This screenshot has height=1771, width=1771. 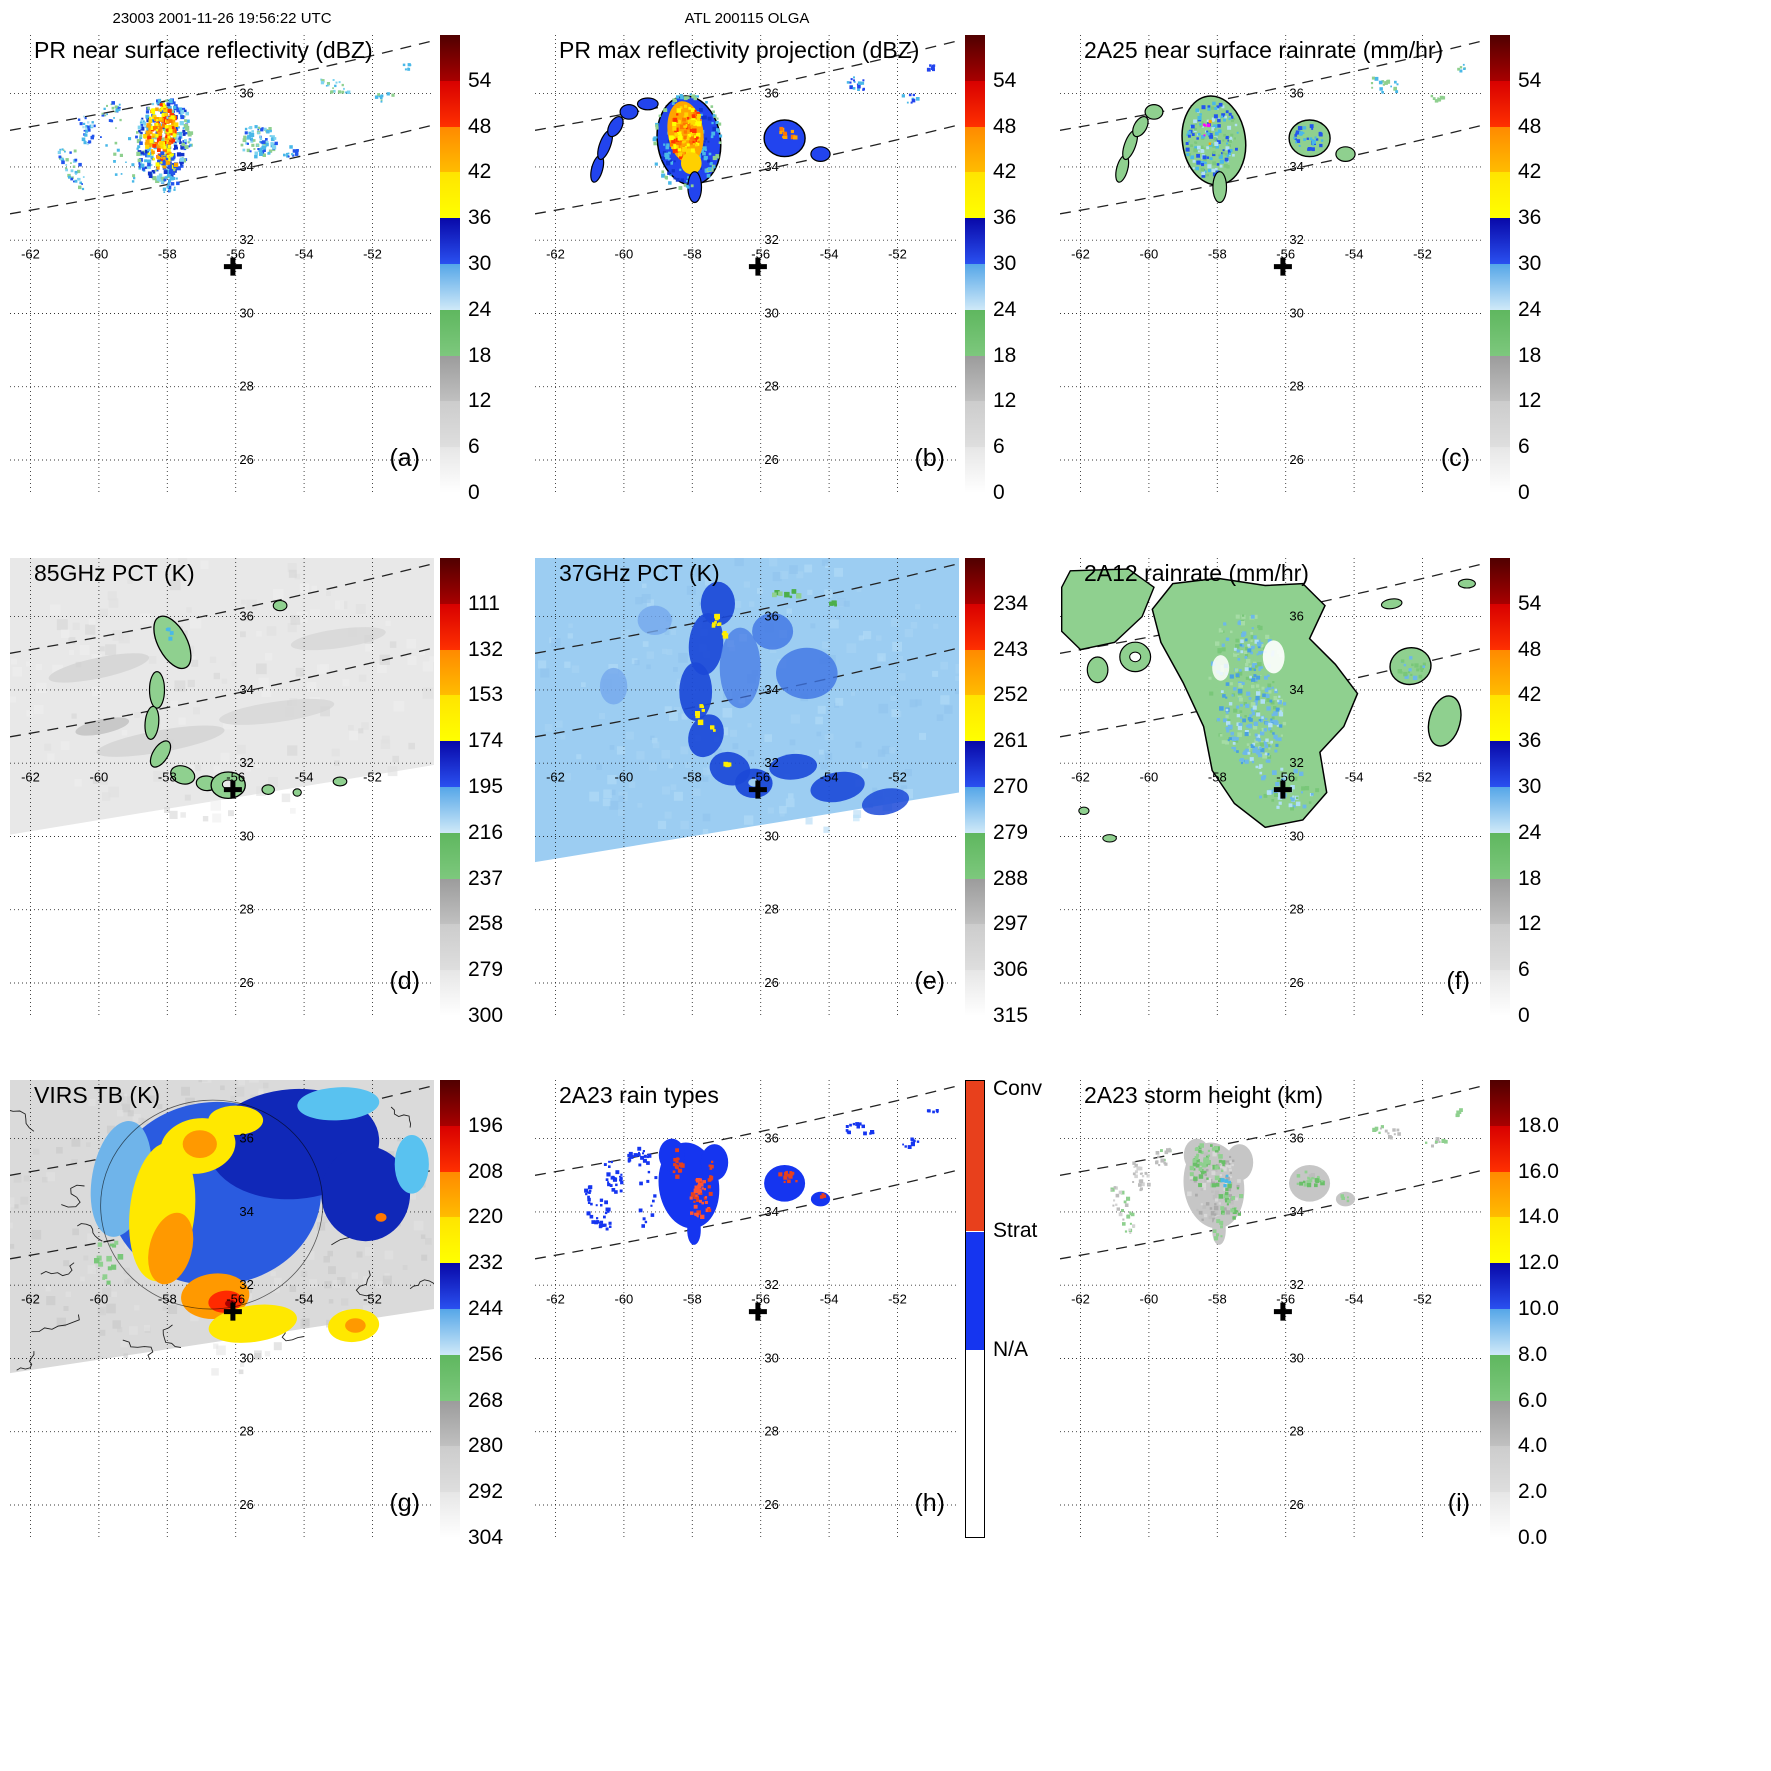 What do you see at coordinates (1296, 689) in the screenshot?
I see `lat-grid-label: 34` at bounding box center [1296, 689].